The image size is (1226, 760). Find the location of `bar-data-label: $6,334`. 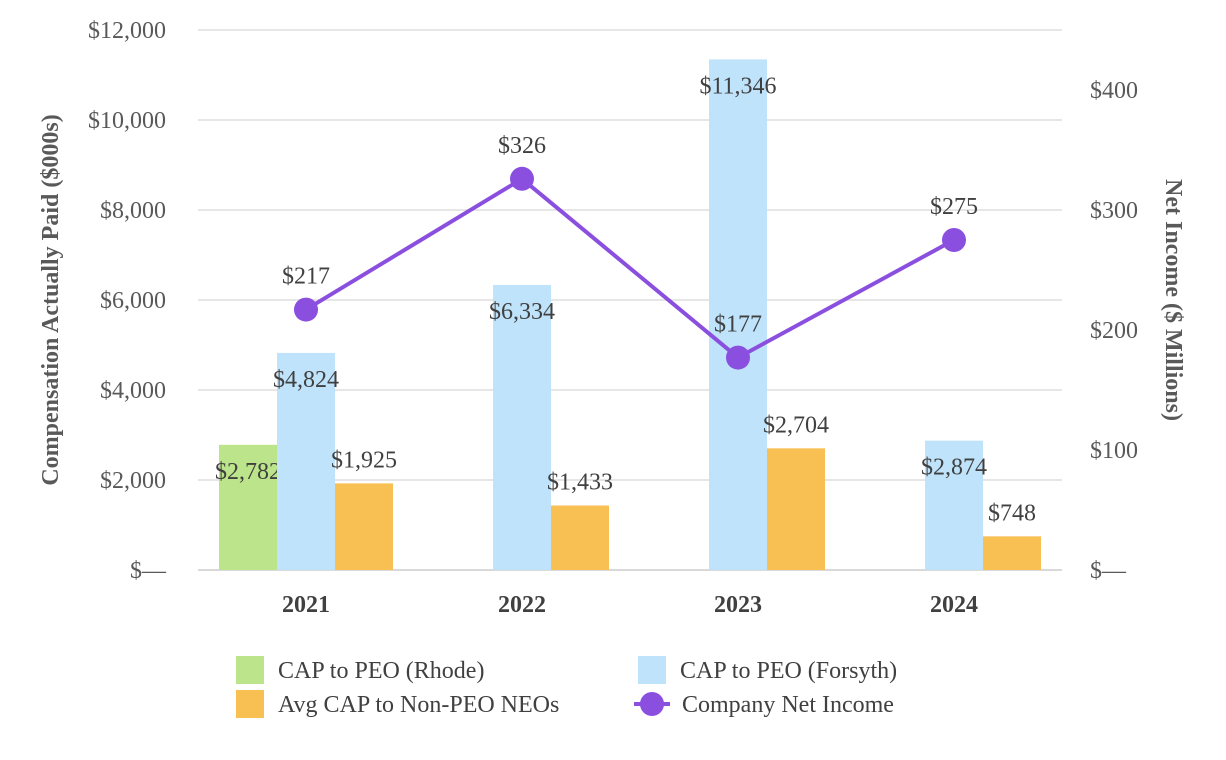

bar-data-label: $6,334 is located at coordinates (522, 312).